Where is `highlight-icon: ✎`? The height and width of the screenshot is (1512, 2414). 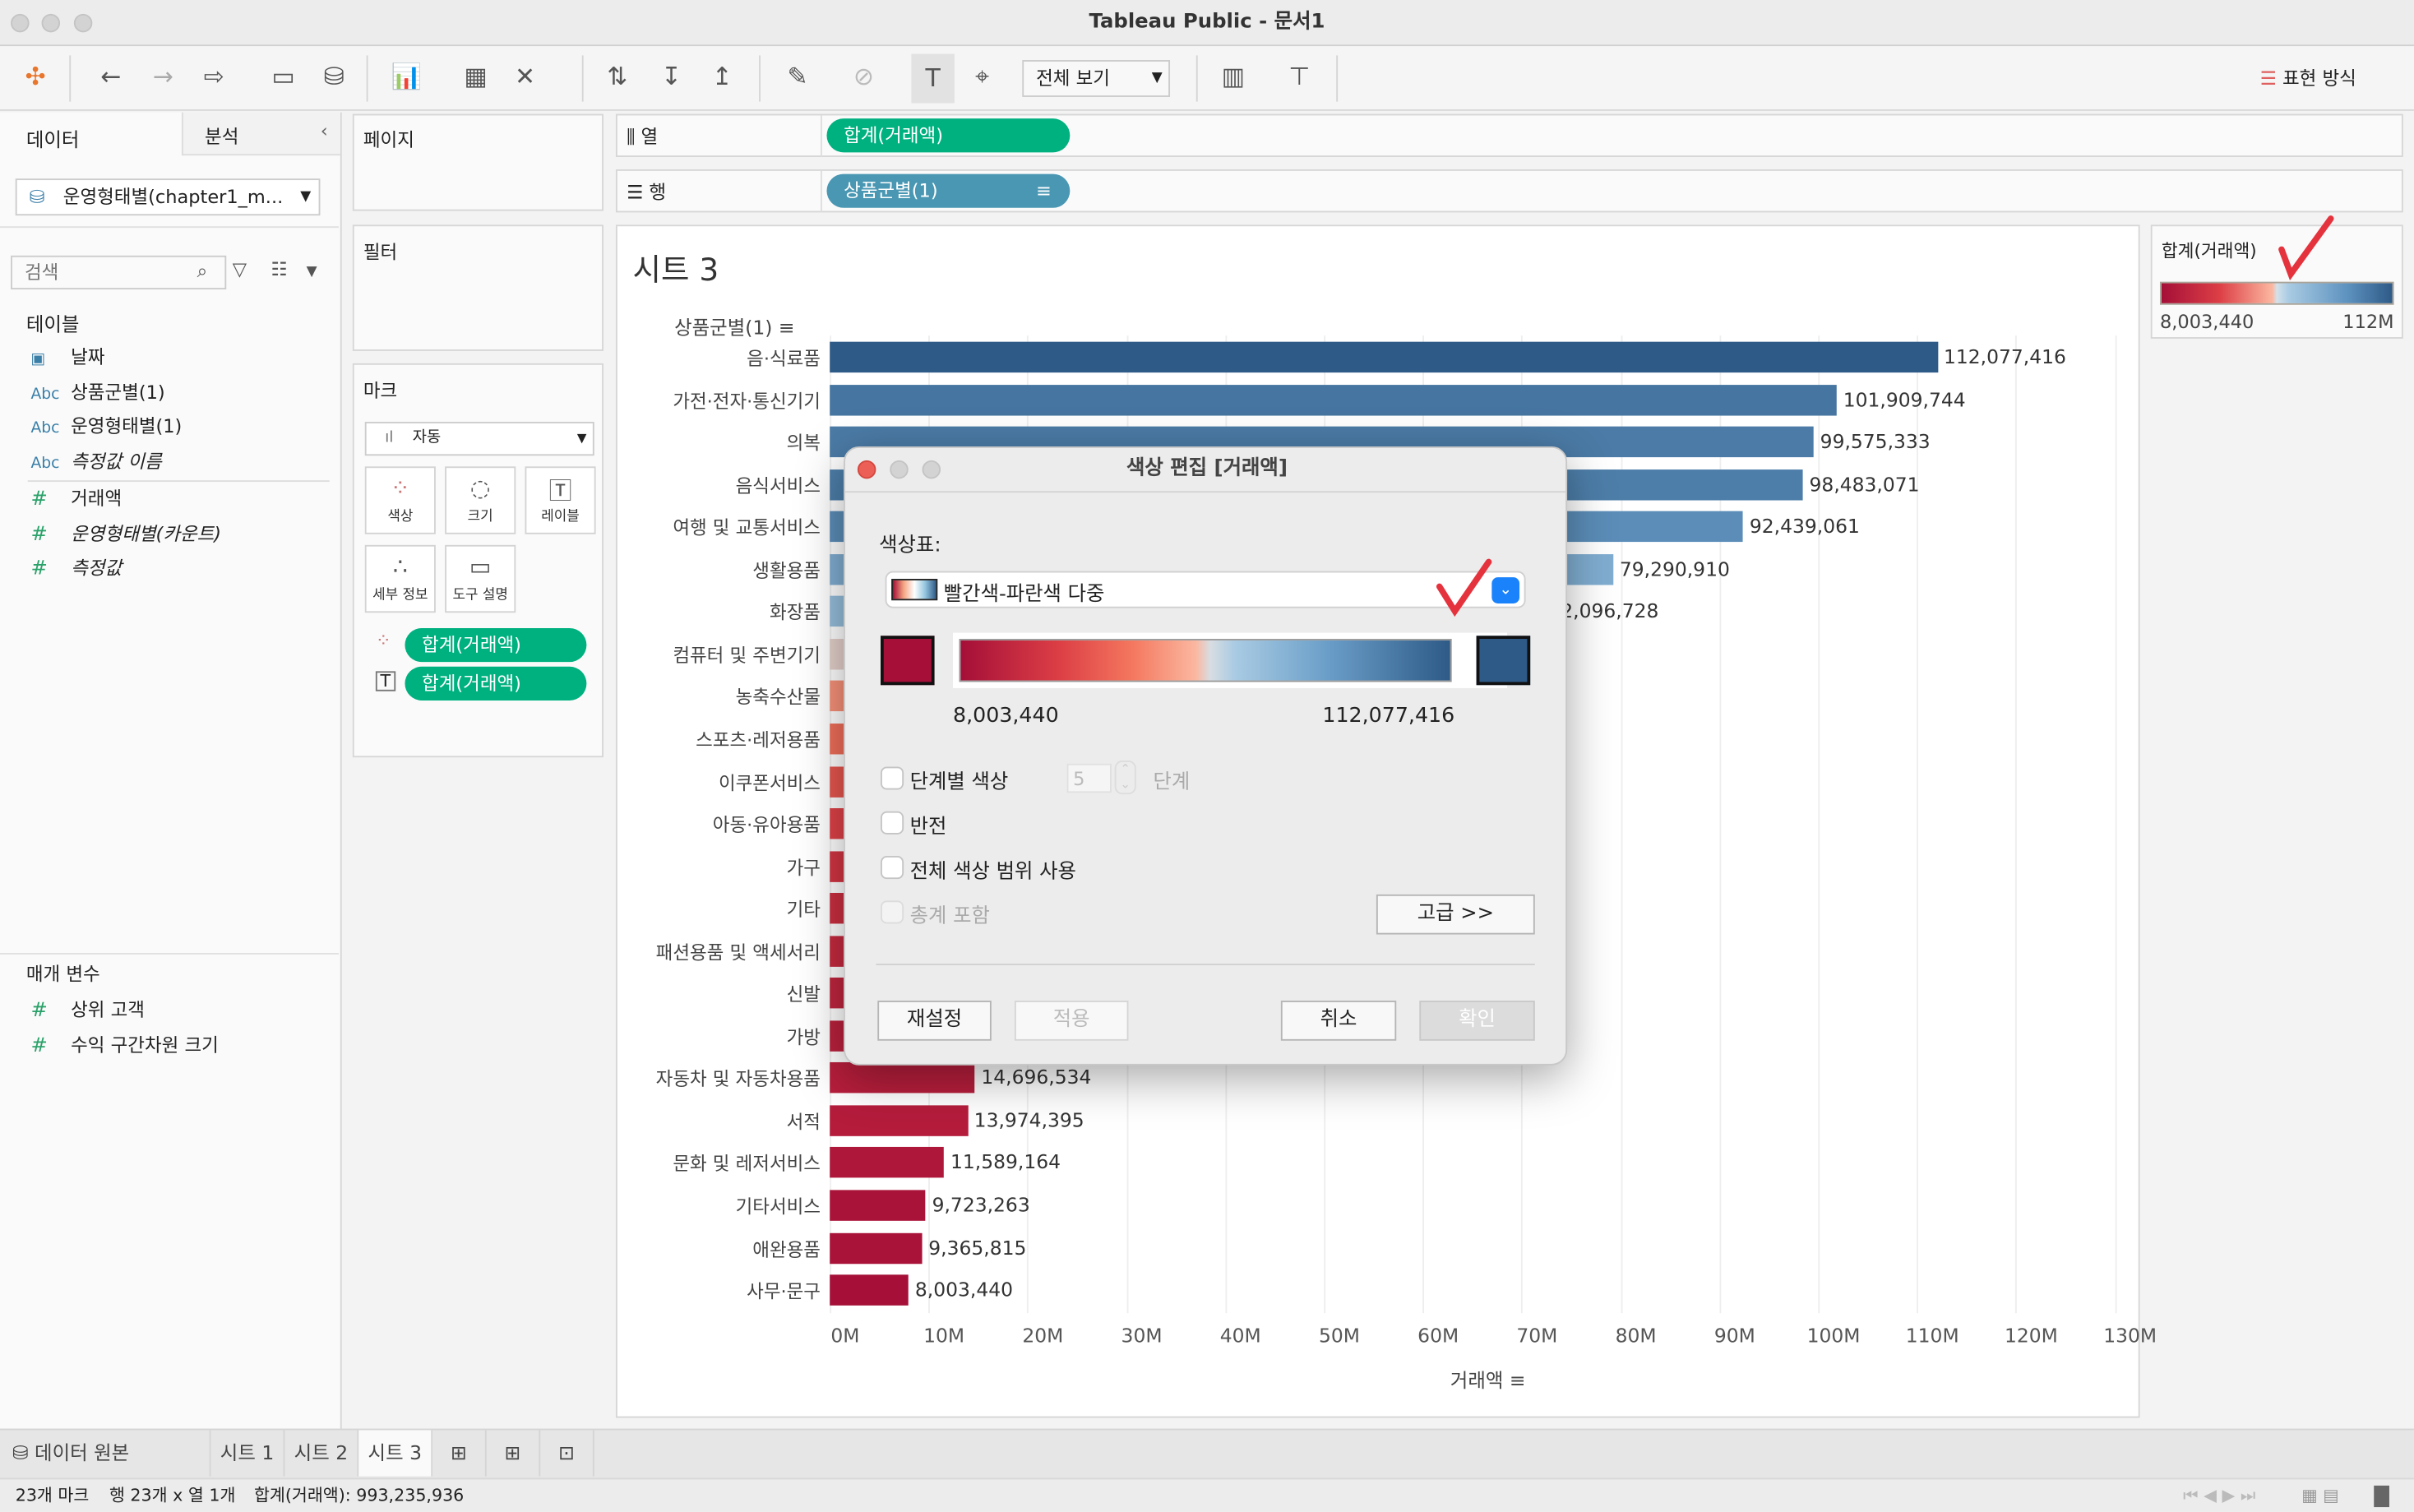 highlight-icon: ✎ is located at coordinates (797, 76).